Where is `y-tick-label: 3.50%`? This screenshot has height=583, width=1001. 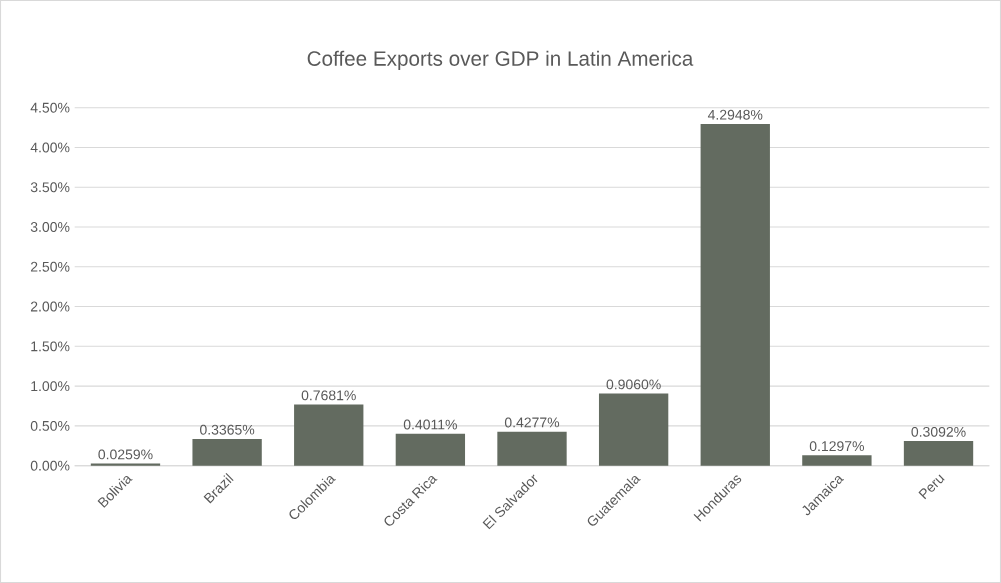
y-tick-label: 3.50% is located at coordinates (50, 187).